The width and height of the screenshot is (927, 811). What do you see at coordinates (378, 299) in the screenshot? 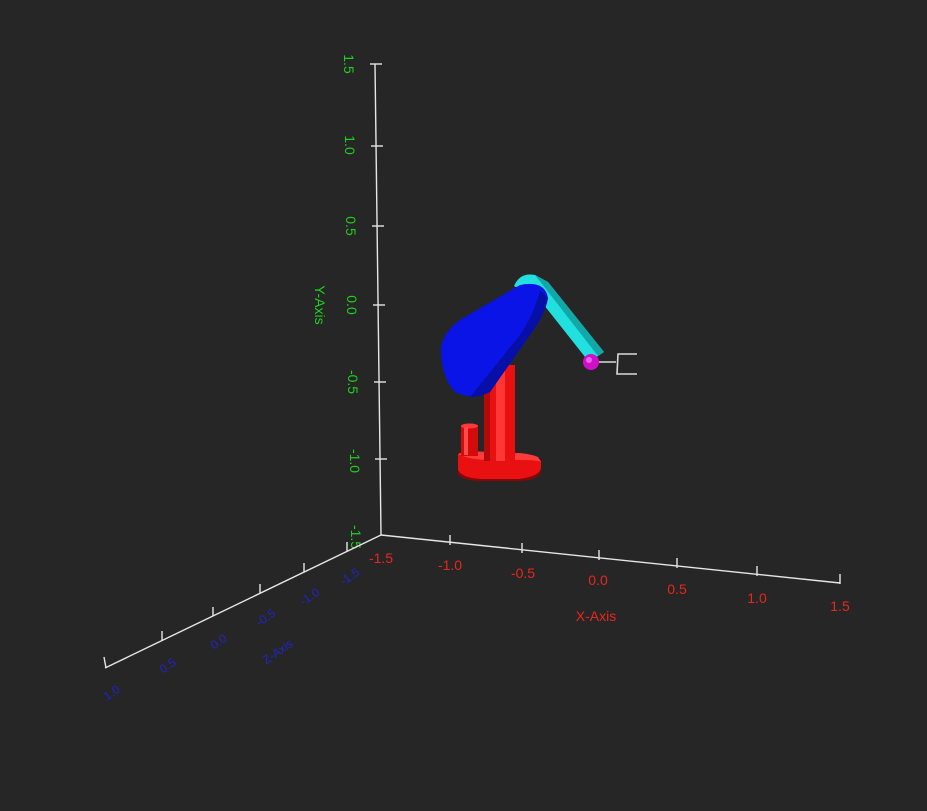
I see `y-axis-line` at bounding box center [378, 299].